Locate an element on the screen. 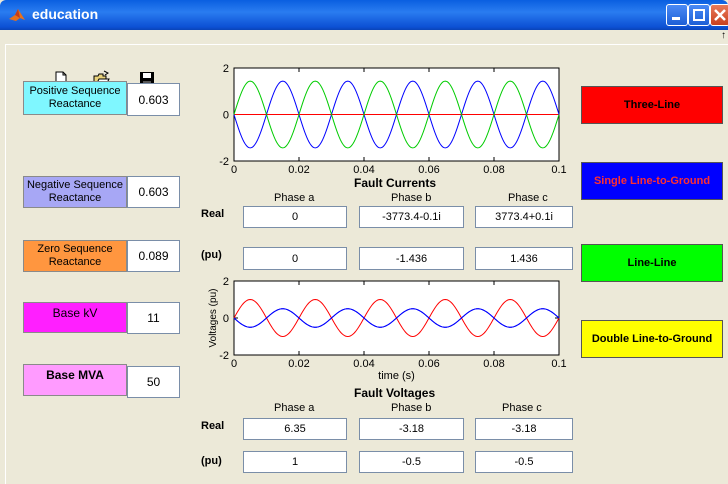 This screenshot has width=728, height=484. voltage-pu-a: 1 is located at coordinates (295, 462).